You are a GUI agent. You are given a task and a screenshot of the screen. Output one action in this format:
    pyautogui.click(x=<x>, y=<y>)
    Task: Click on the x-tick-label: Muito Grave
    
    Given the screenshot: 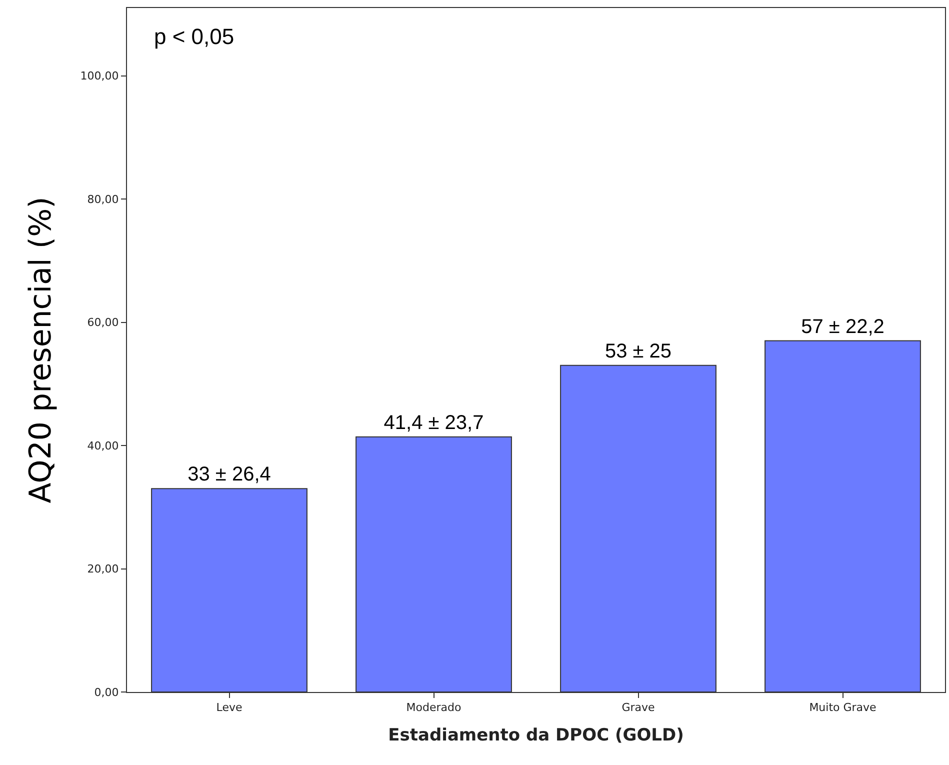 What is the action you would take?
    pyautogui.click(x=843, y=707)
    